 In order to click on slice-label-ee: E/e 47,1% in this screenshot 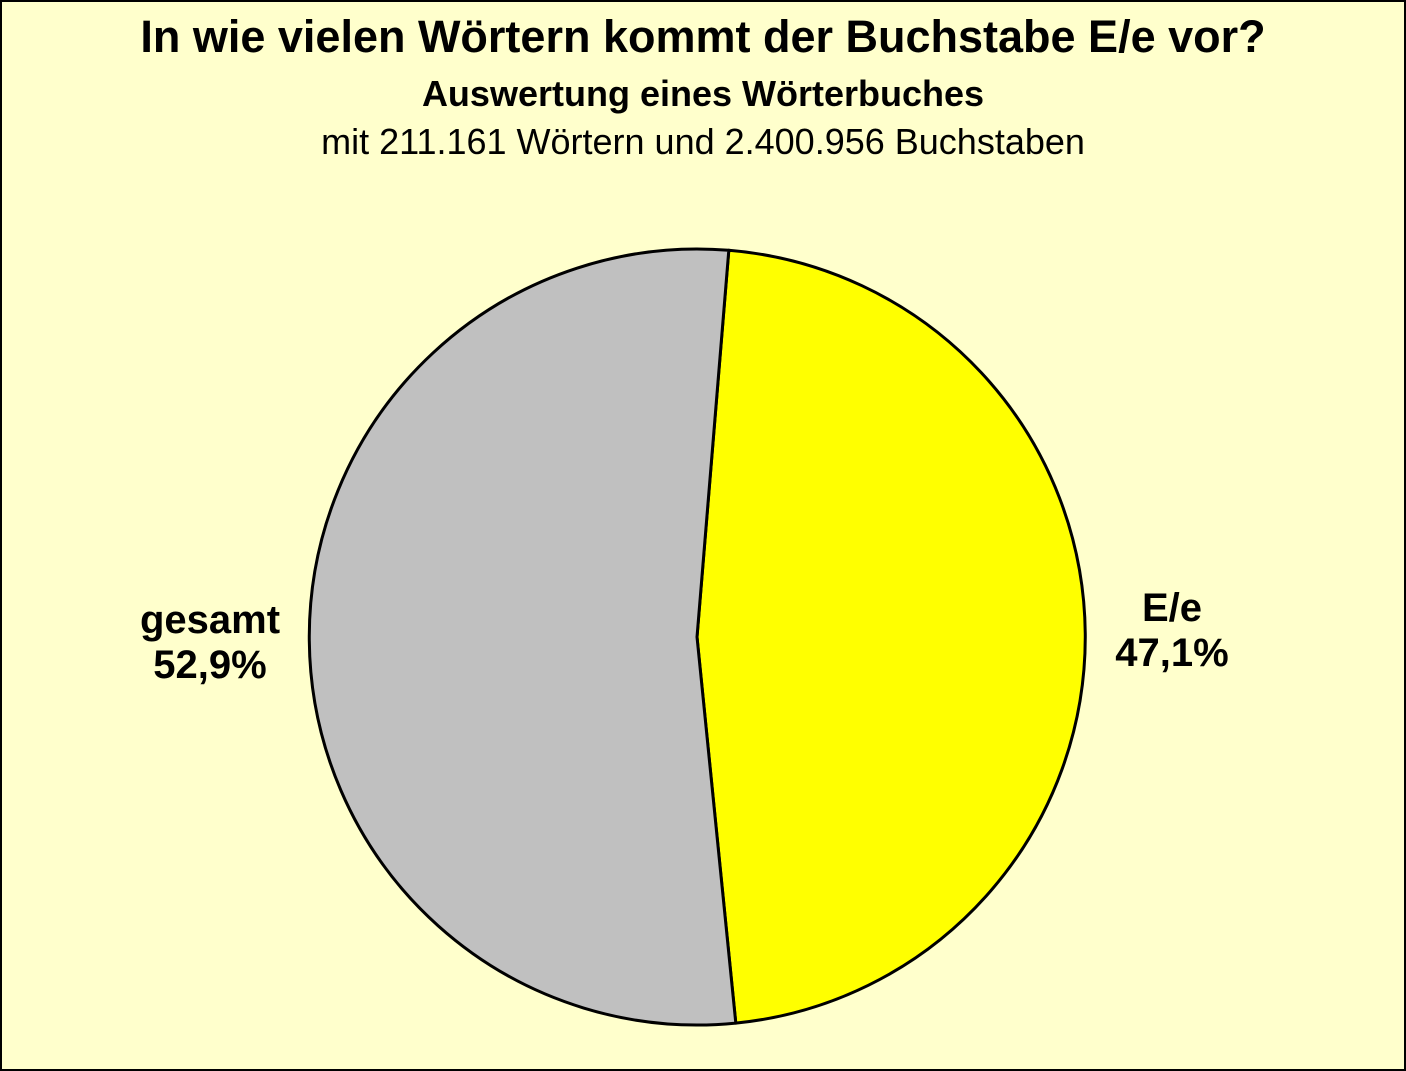, I will do `click(1172, 631)`.